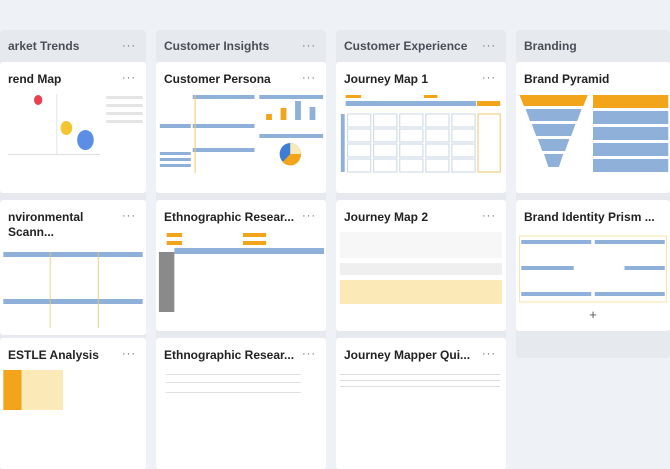 The width and height of the screenshot is (670, 469). I want to click on card-title: rend Map, so click(35, 79).